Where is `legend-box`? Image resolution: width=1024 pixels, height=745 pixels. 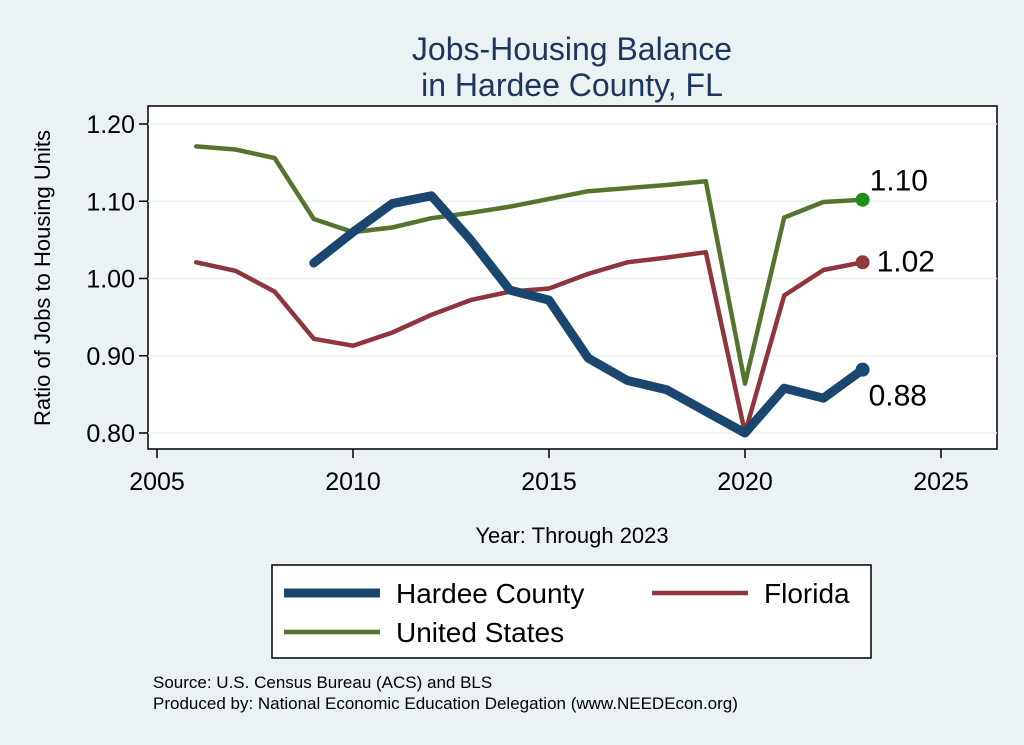 legend-box is located at coordinates (571, 611).